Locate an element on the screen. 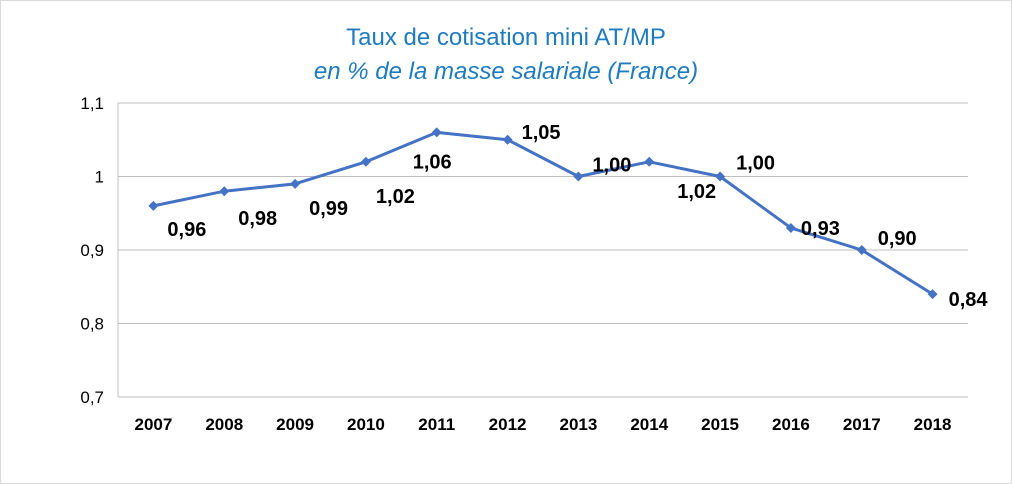 This screenshot has height=484, width=1012. x-tick-label: 2017 is located at coordinates (862, 424).